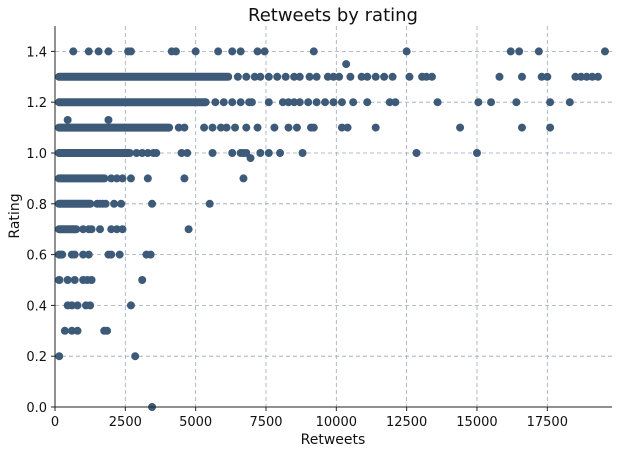 This screenshot has width=623, height=457. Describe the element at coordinates (547, 422) in the screenshot. I see `x-tick-label: 17500` at that location.